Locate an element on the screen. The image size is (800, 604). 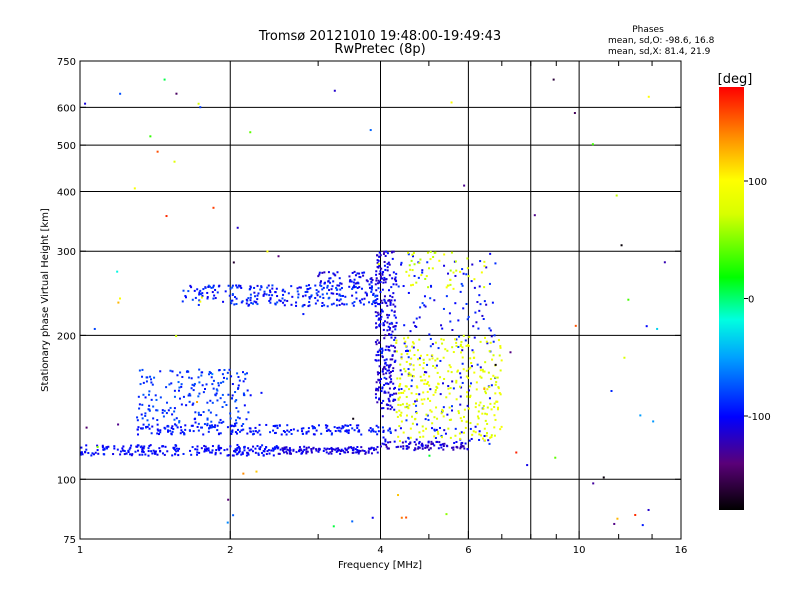
colorbar-tick-label: -100 is located at coordinates (759, 417).